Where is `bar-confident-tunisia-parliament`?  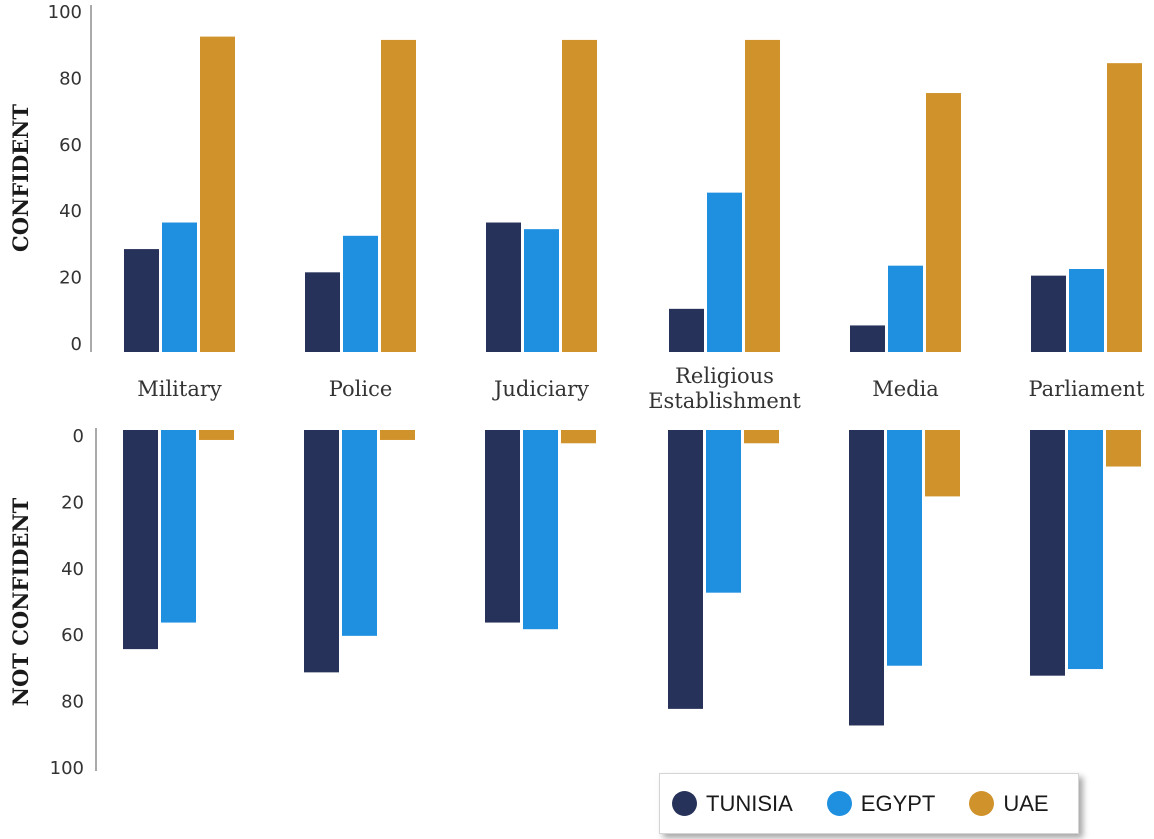 bar-confident-tunisia-parliament is located at coordinates (1048, 313).